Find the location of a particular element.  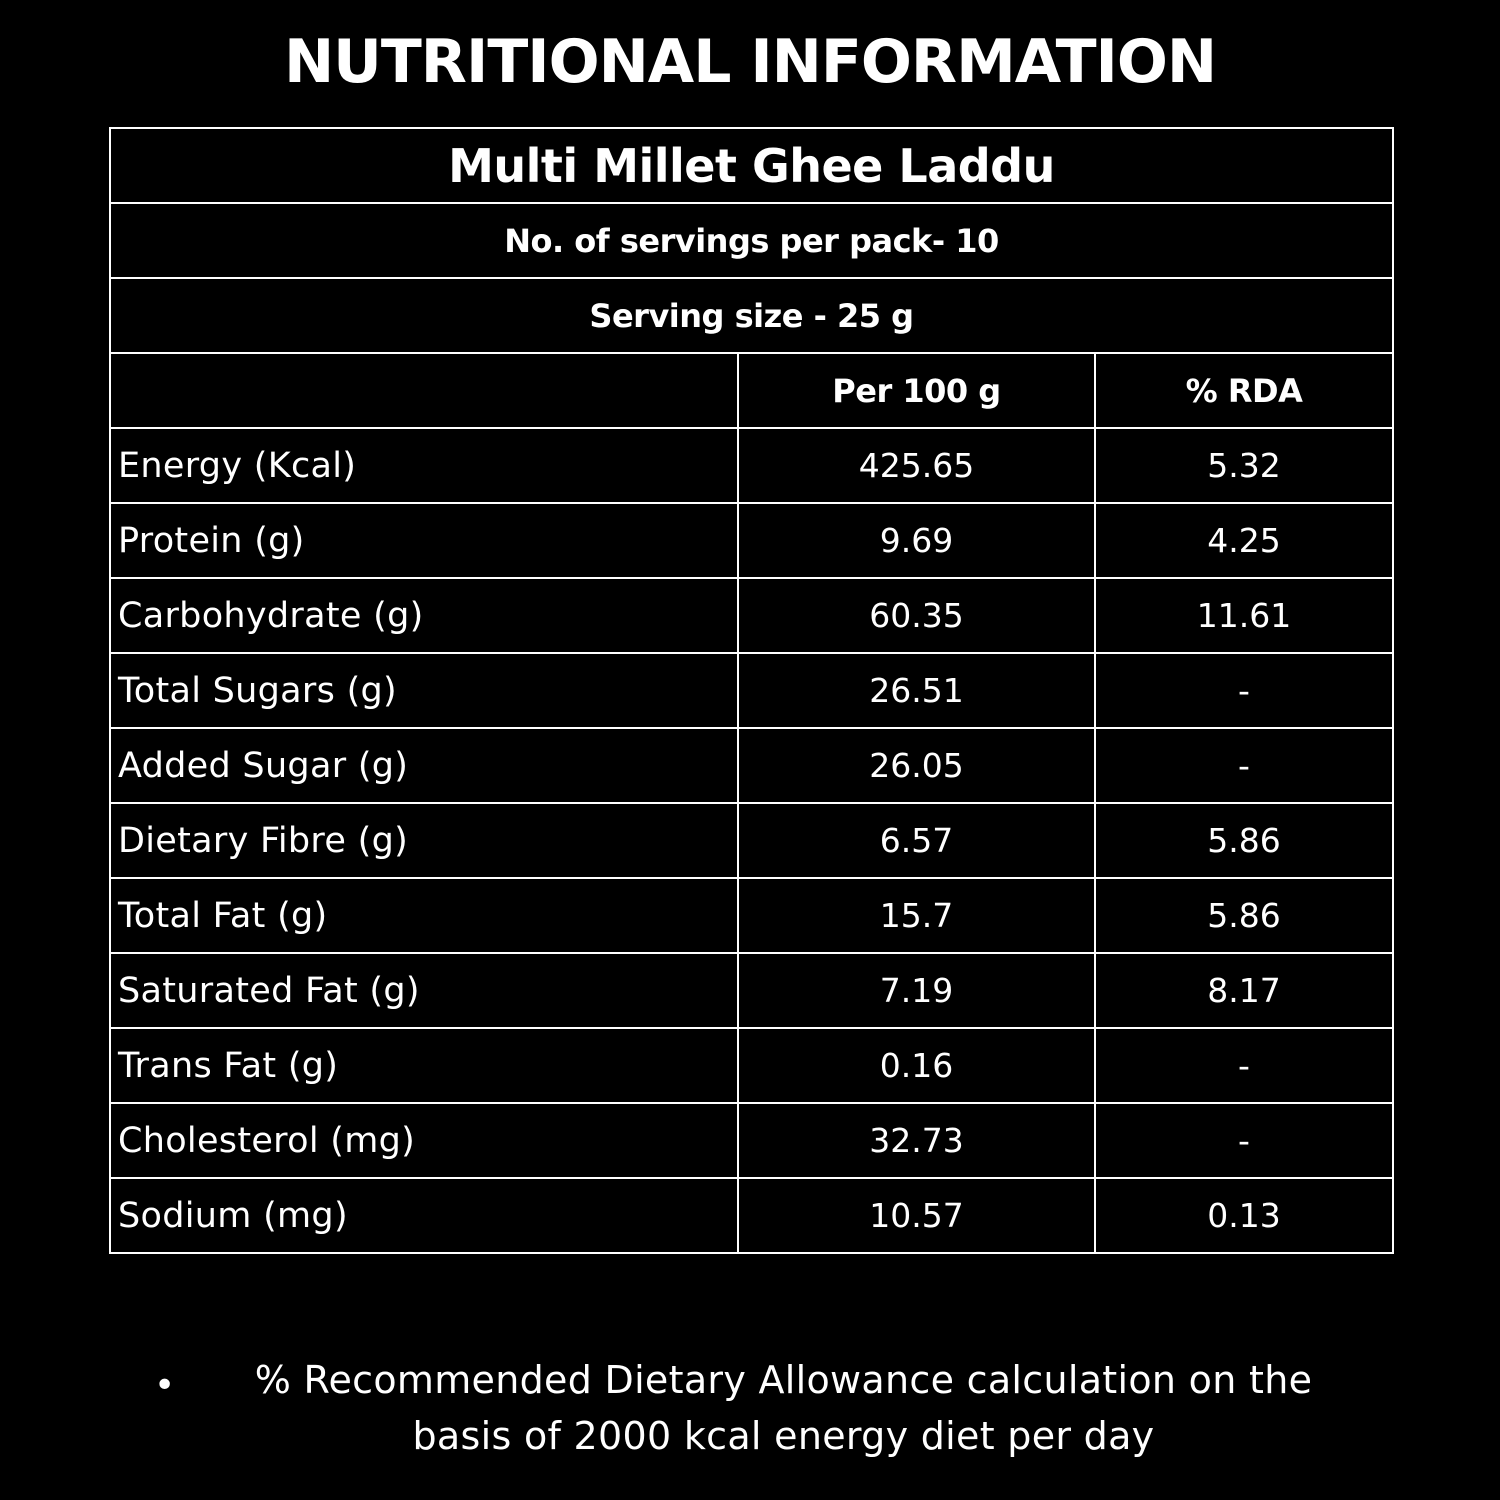

nutrient-name: Protein (g) is located at coordinates (424, 540).